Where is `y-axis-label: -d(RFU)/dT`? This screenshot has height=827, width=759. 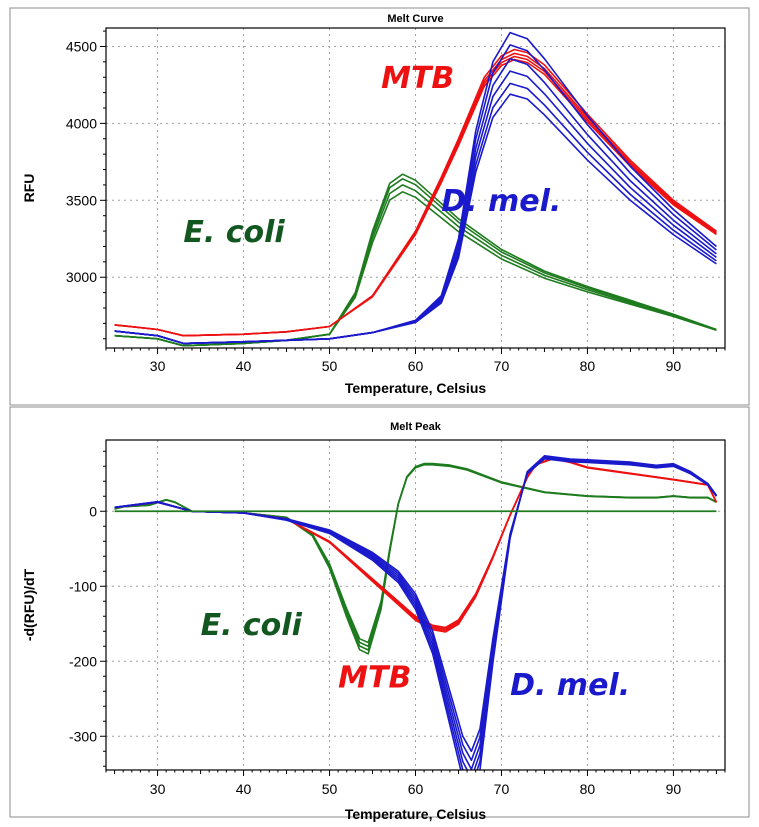
y-axis-label: -d(RFU)/dT is located at coordinates (29, 604).